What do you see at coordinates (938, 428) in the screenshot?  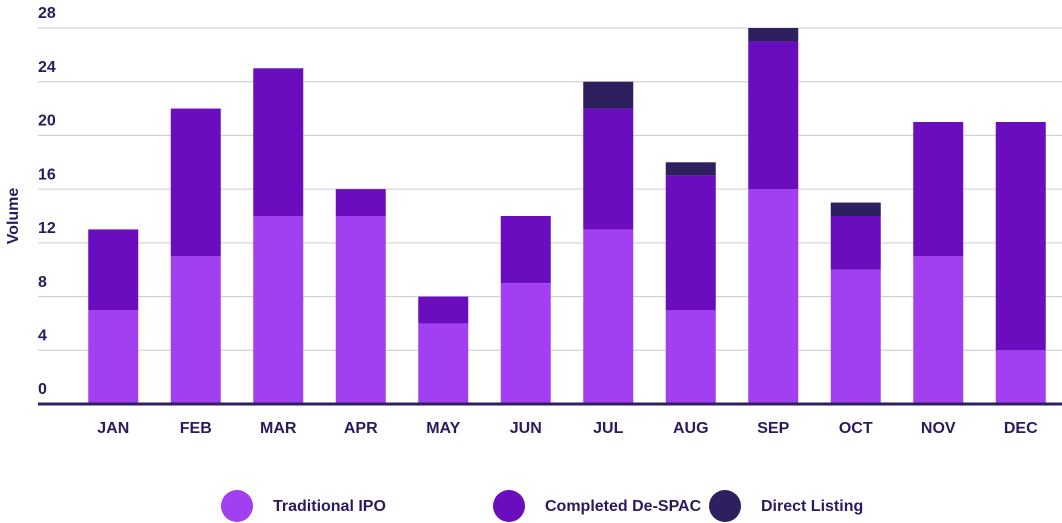 I see `x-tick-label: NOV` at bounding box center [938, 428].